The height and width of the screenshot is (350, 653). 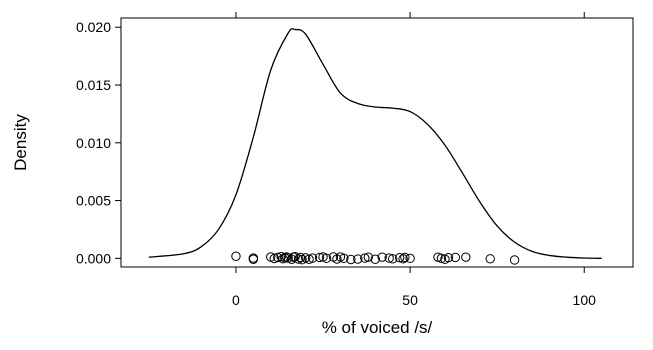 I want to click on rug-points, so click(x=375, y=258).